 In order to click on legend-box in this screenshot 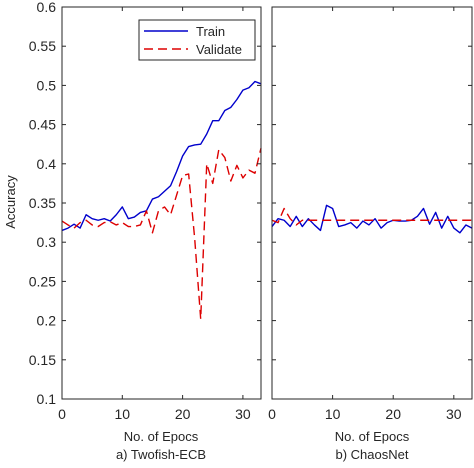, I will do `click(197, 40)`.